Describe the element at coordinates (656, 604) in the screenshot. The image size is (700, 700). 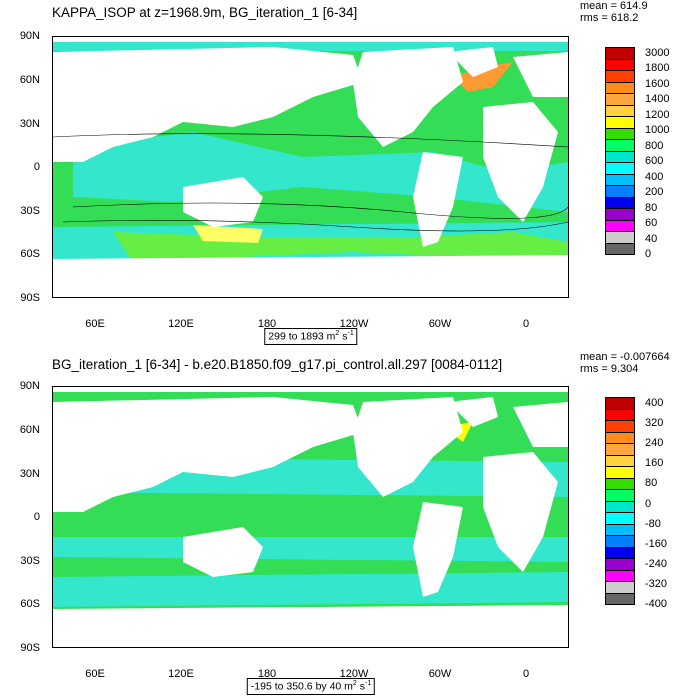
I see `colorbar-label: -400` at that location.